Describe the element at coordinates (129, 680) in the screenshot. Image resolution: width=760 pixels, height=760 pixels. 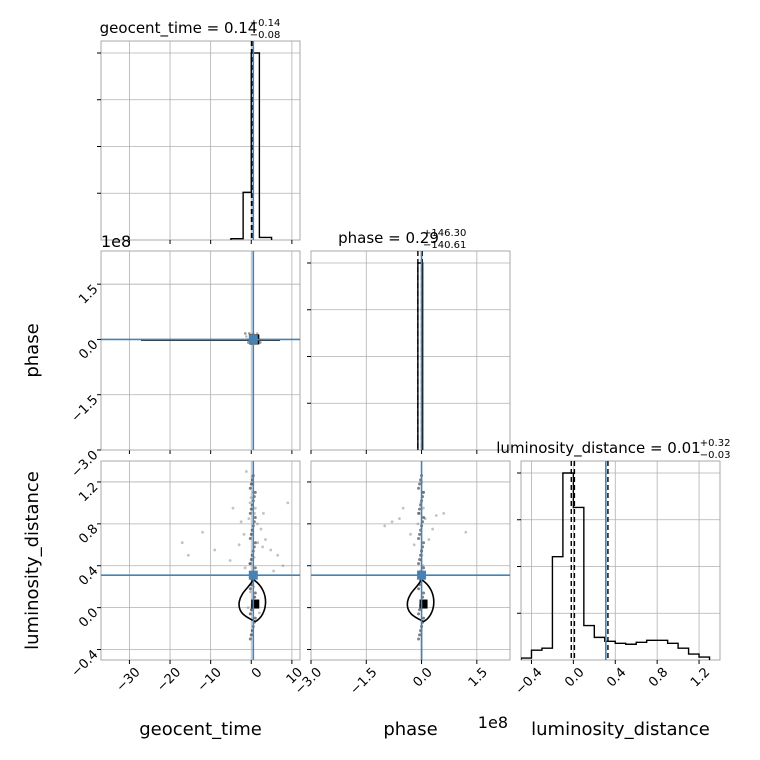
I see `x-tick-label: −30` at that location.